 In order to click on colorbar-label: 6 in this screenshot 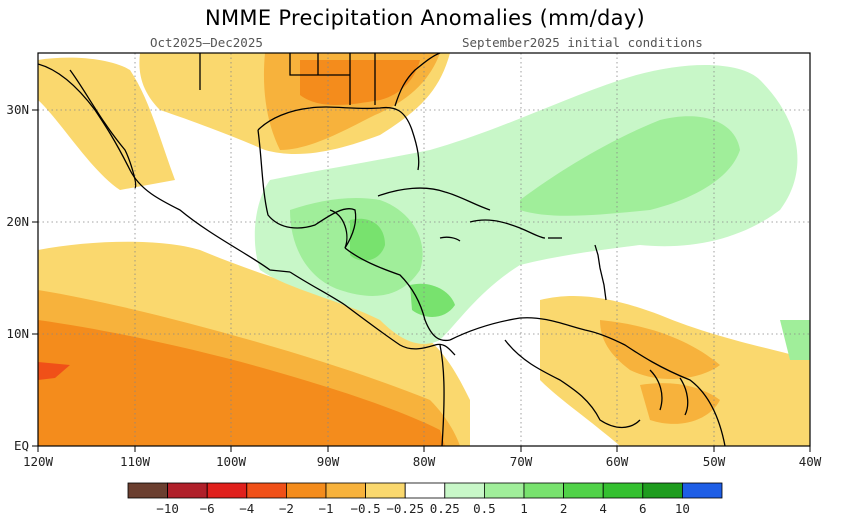, I will do `click(643, 508)`.